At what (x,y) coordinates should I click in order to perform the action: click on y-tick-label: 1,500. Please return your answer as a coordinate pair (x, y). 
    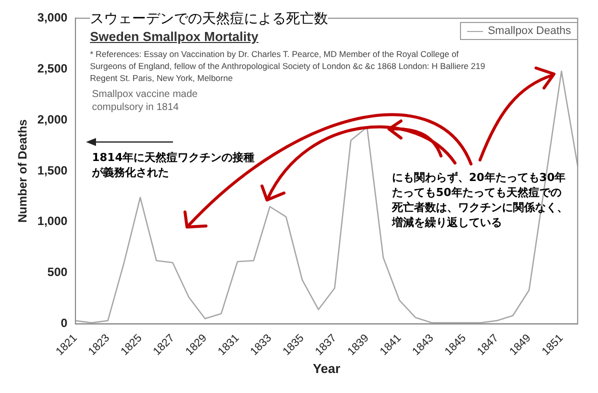
    Looking at the image, I should click on (52, 170).